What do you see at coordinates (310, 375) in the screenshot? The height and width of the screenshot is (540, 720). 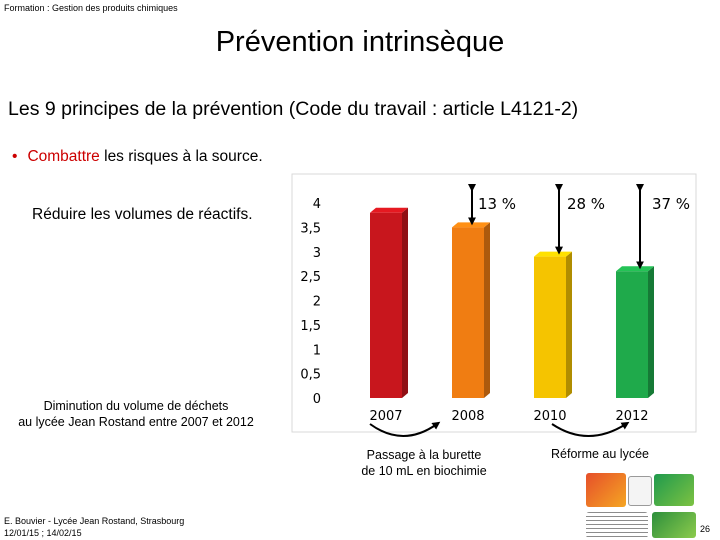 I see `y-tick-label: 0,5` at bounding box center [310, 375].